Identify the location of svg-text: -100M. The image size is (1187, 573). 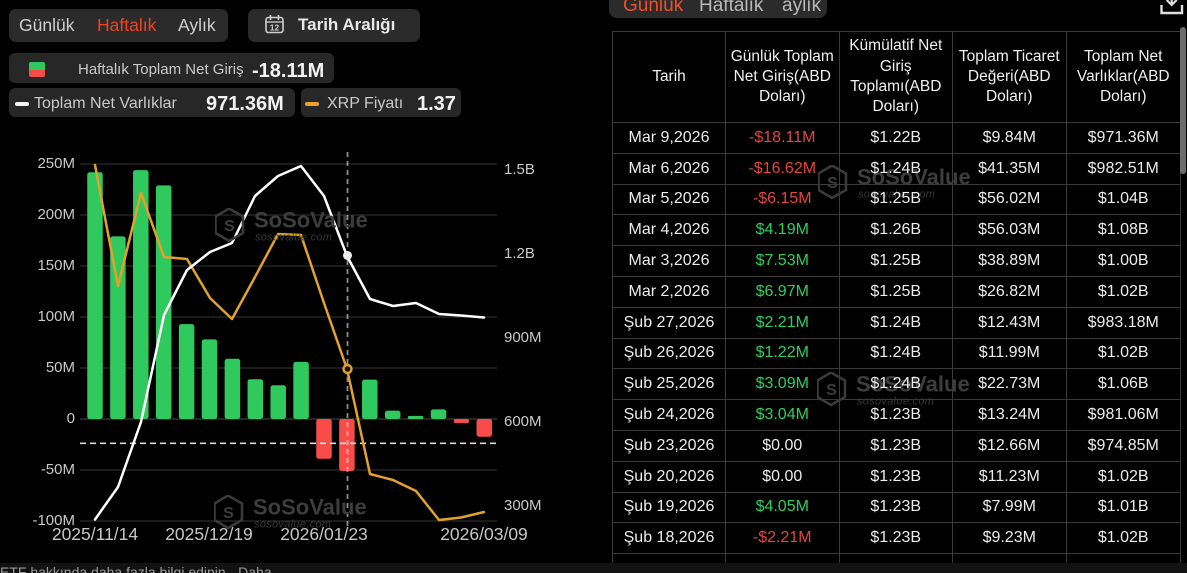
(53, 520).